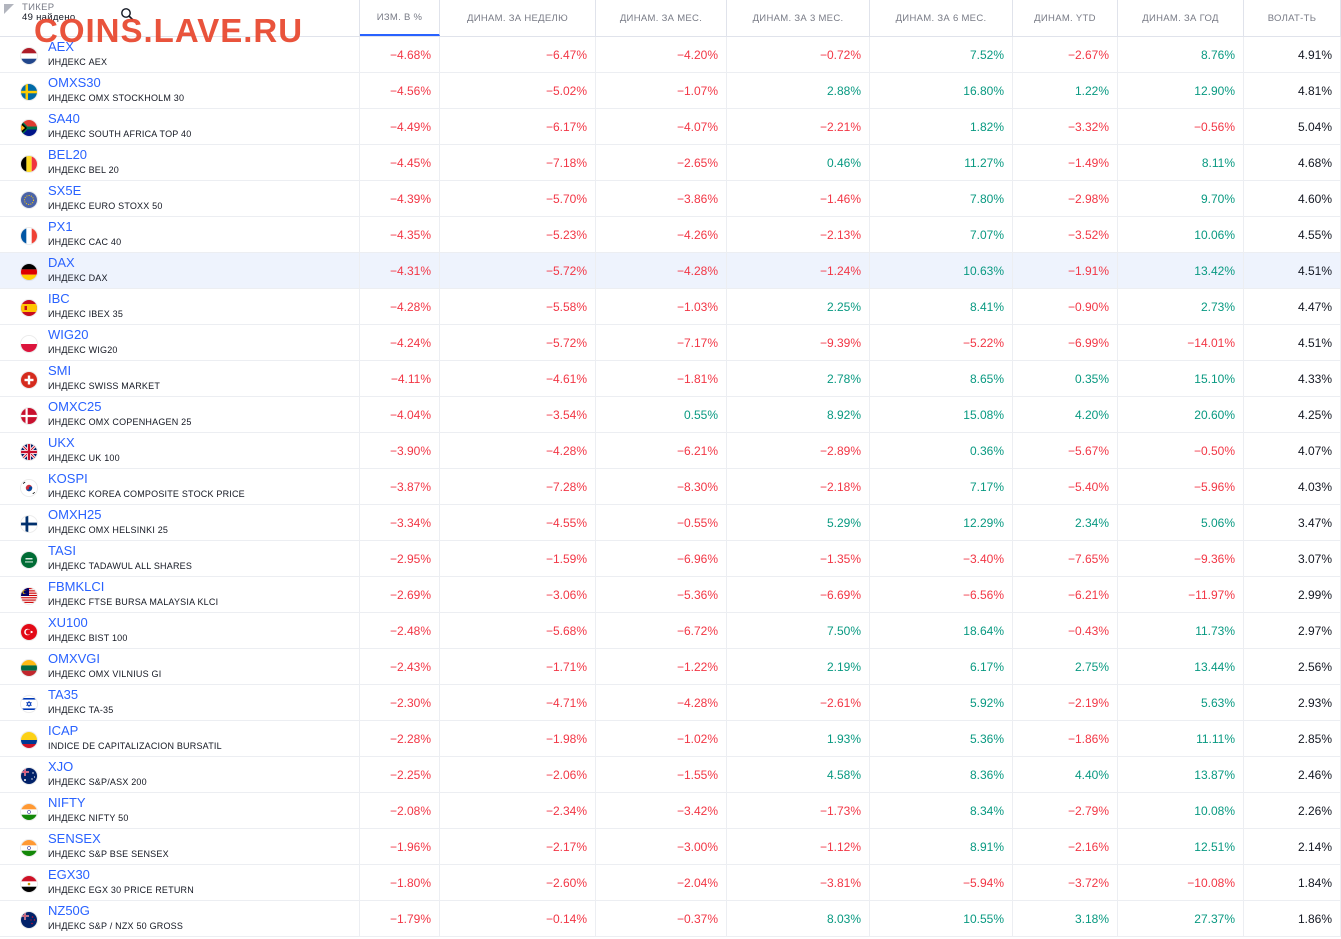 Image resolution: width=1341 pixels, height=939 pixels. I want to click on header-change-percent: ИЗМ. В %, so click(400, 18).